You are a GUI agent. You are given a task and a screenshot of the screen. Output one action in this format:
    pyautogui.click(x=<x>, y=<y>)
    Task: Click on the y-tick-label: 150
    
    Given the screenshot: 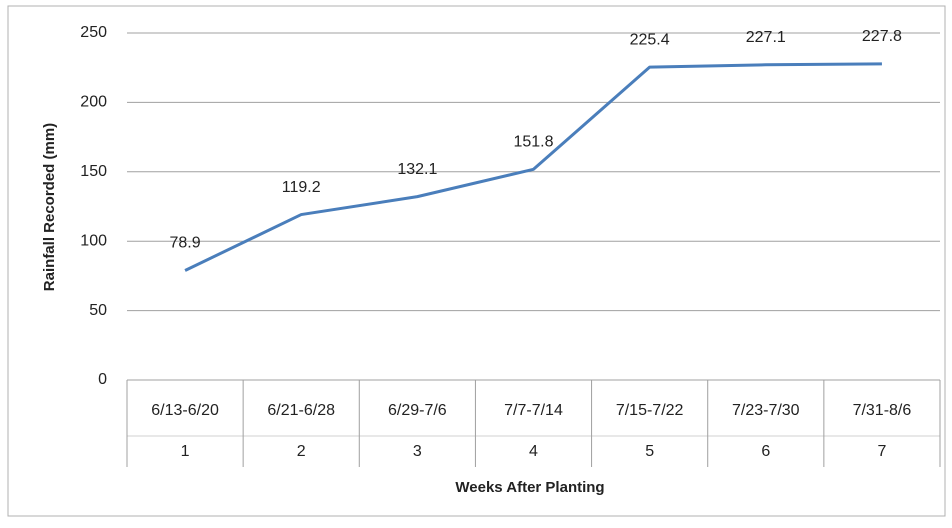 What is the action you would take?
    pyautogui.click(x=93, y=171)
    